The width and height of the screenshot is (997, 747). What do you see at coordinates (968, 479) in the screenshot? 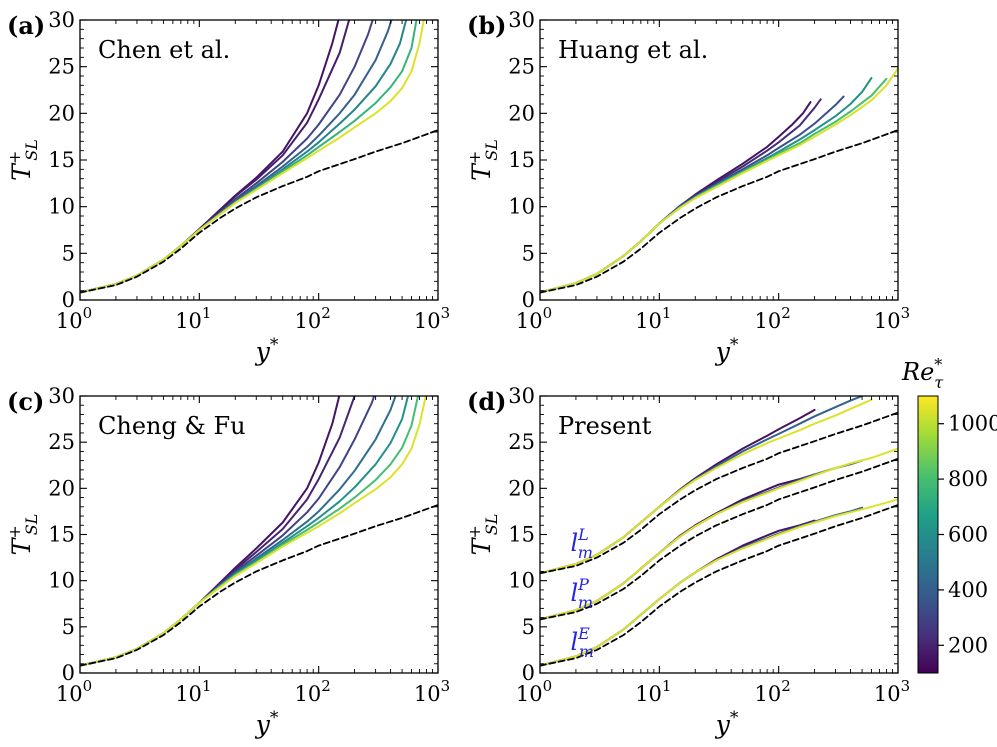
I see `colorbar-tick-label: 800` at bounding box center [968, 479].